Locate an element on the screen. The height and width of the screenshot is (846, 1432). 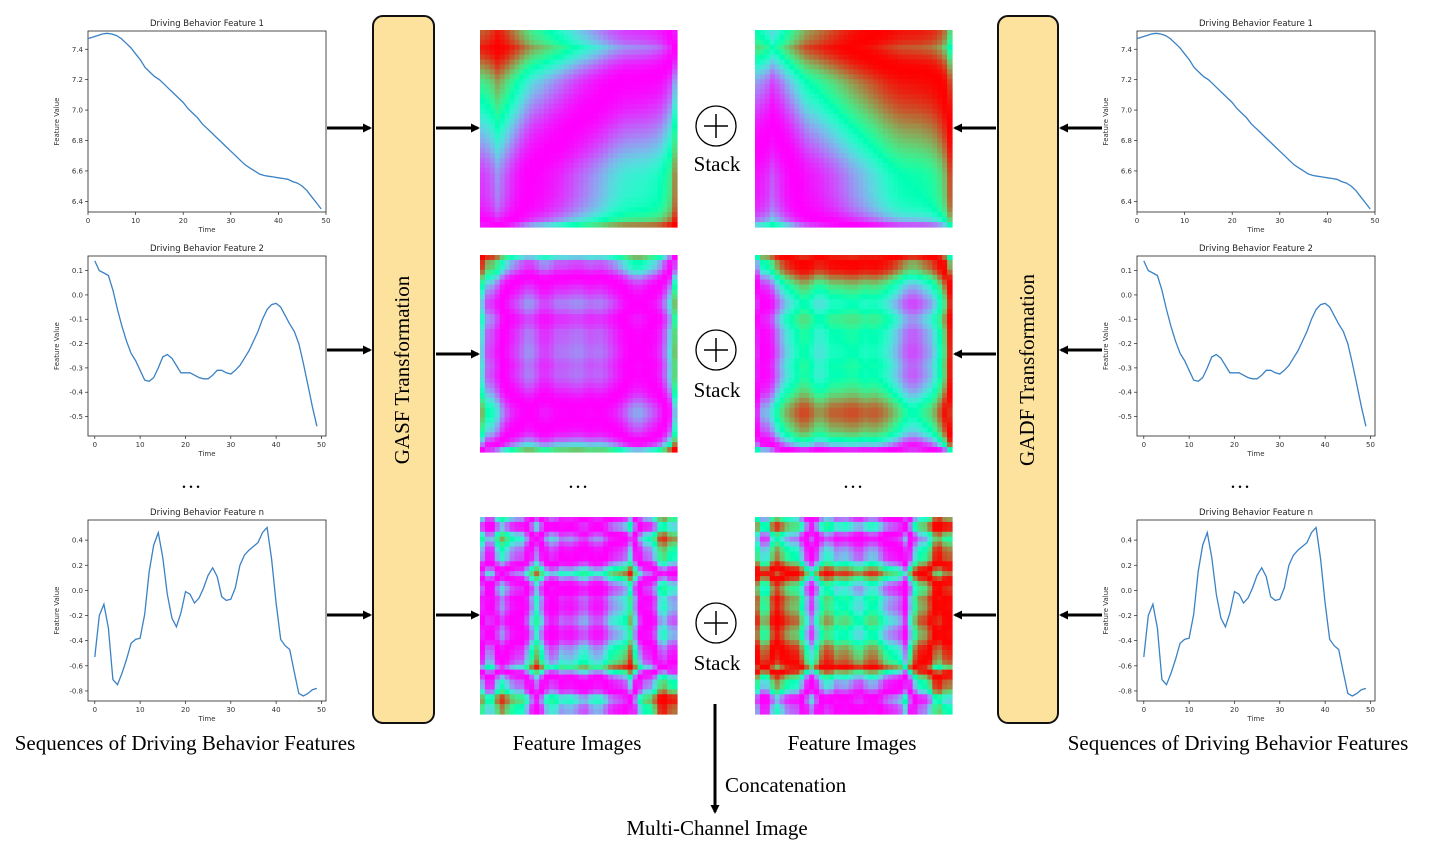
x-axis-label: Time is located at coordinates (1255, 719).